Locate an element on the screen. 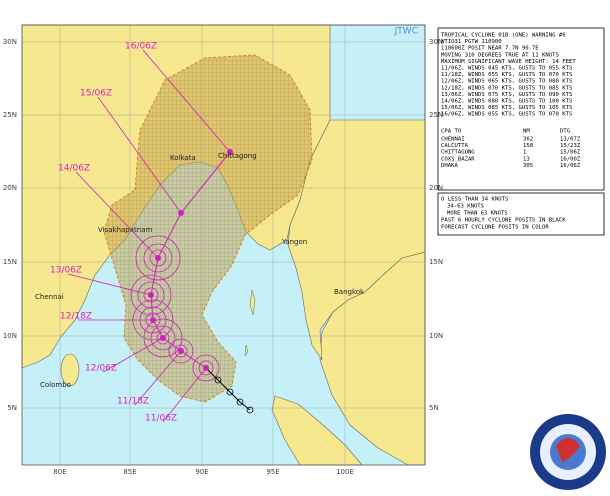 The height and width of the screenshot is (496, 610). forecast-label: 16/06Z is located at coordinates (141, 47).